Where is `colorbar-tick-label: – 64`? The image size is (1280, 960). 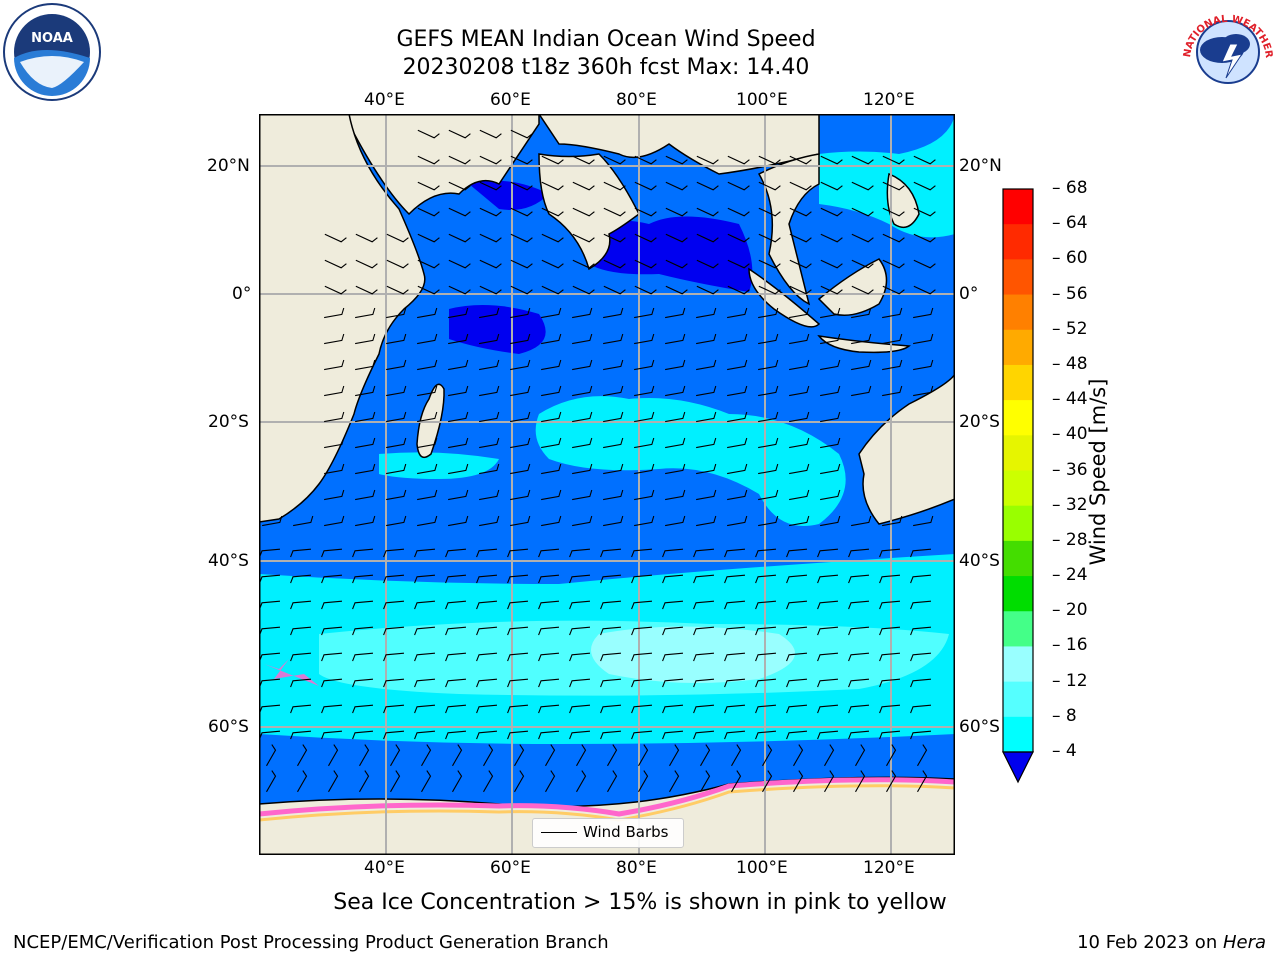
colorbar-tick-label: – 64 is located at coordinates (1070, 223).